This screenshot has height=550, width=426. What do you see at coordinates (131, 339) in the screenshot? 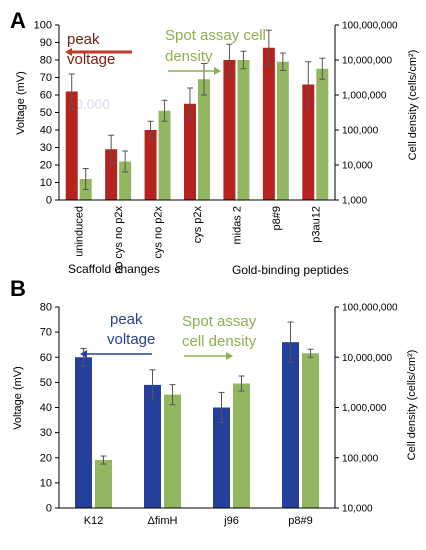
I see `panel-b-annotation-voltage-2: voltage` at bounding box center [131, 339].